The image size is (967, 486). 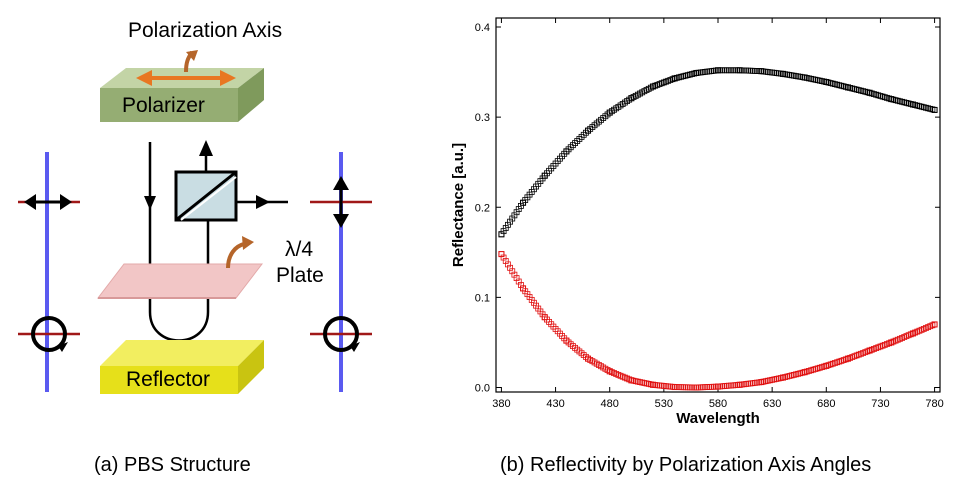 What do you see at coordinates (172, 465) in the screenshot?
I see `diagram-caption: (a) PBS Structure` at bounding box center [172, 465].